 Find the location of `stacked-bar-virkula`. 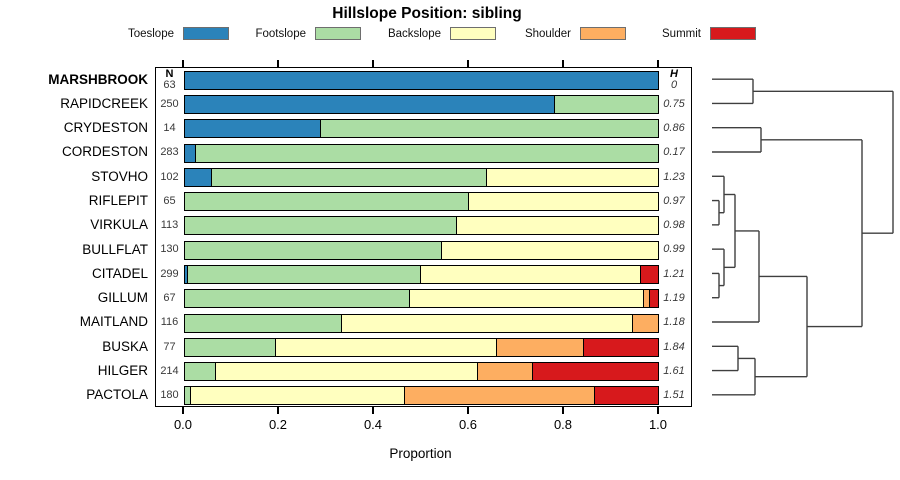

stacked-bar-virkula is located at coordinates (421, 226).